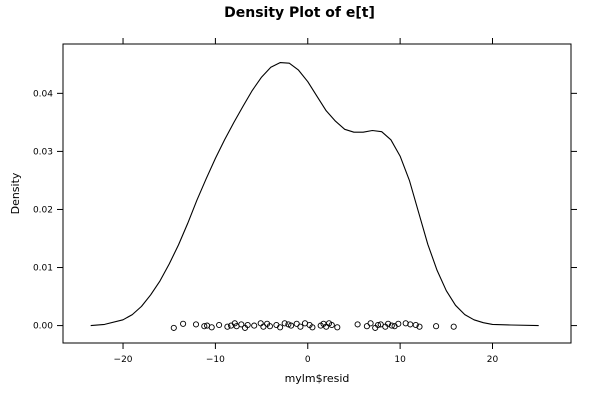 Image resolution: width=599 pixels, height=400 pixels. Describe the element at coordinates (15, 193) in the screenshot. I see `y-axis-label: Density` at that location.